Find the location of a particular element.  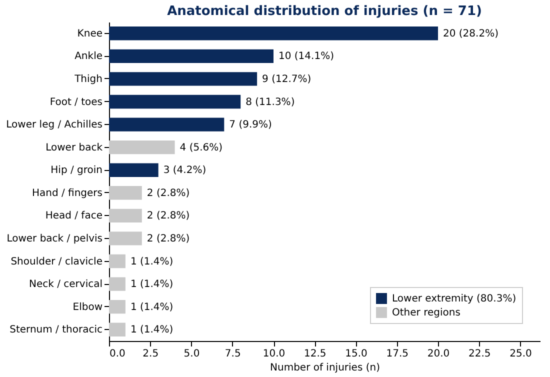

y-tick-label: Hand / fingers is located at coordinates (67, 193).